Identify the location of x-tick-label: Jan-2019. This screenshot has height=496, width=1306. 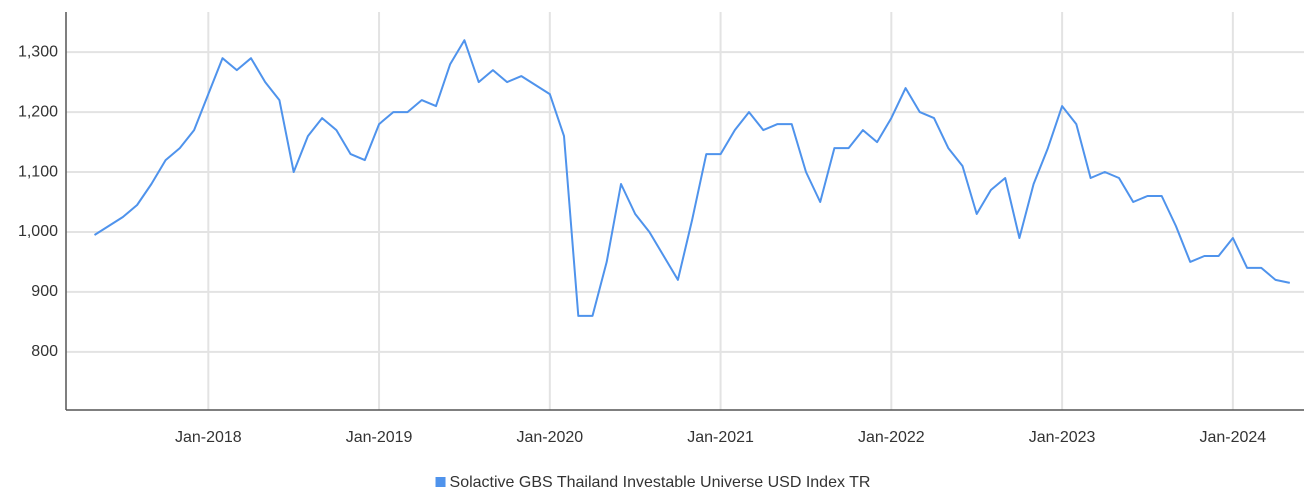
(379, 437).